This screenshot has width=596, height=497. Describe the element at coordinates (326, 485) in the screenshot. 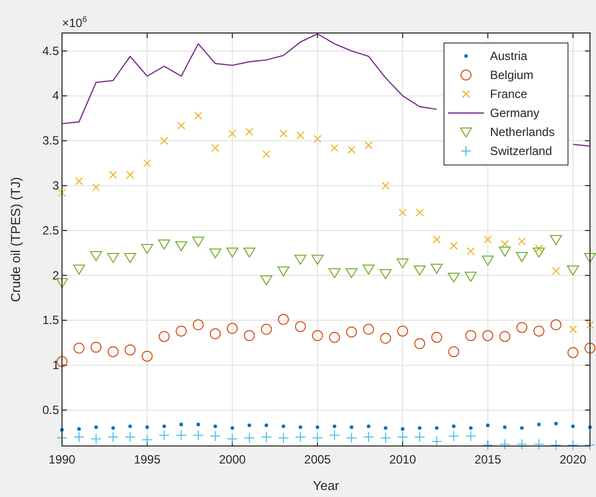

I see `x-axis-title: Year` at that location.